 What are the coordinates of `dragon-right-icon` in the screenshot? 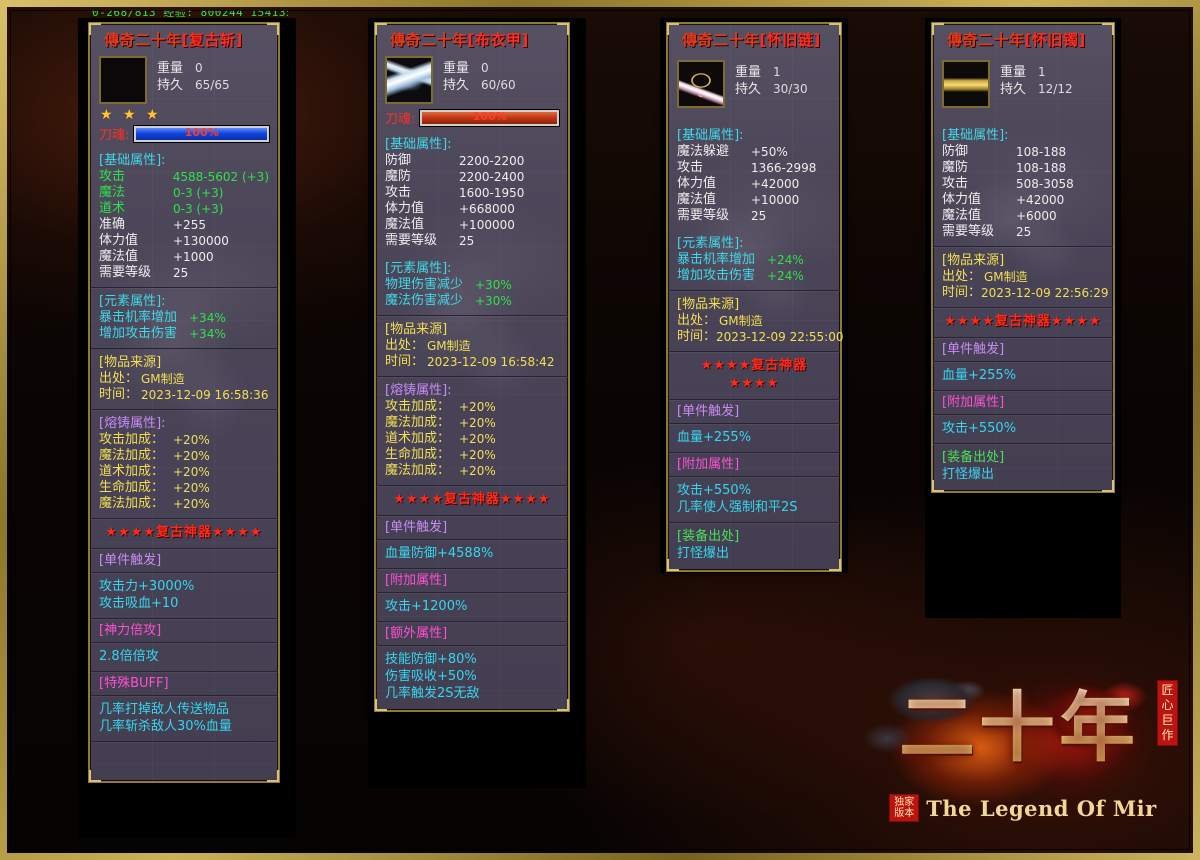 It's located at (1093, 725).